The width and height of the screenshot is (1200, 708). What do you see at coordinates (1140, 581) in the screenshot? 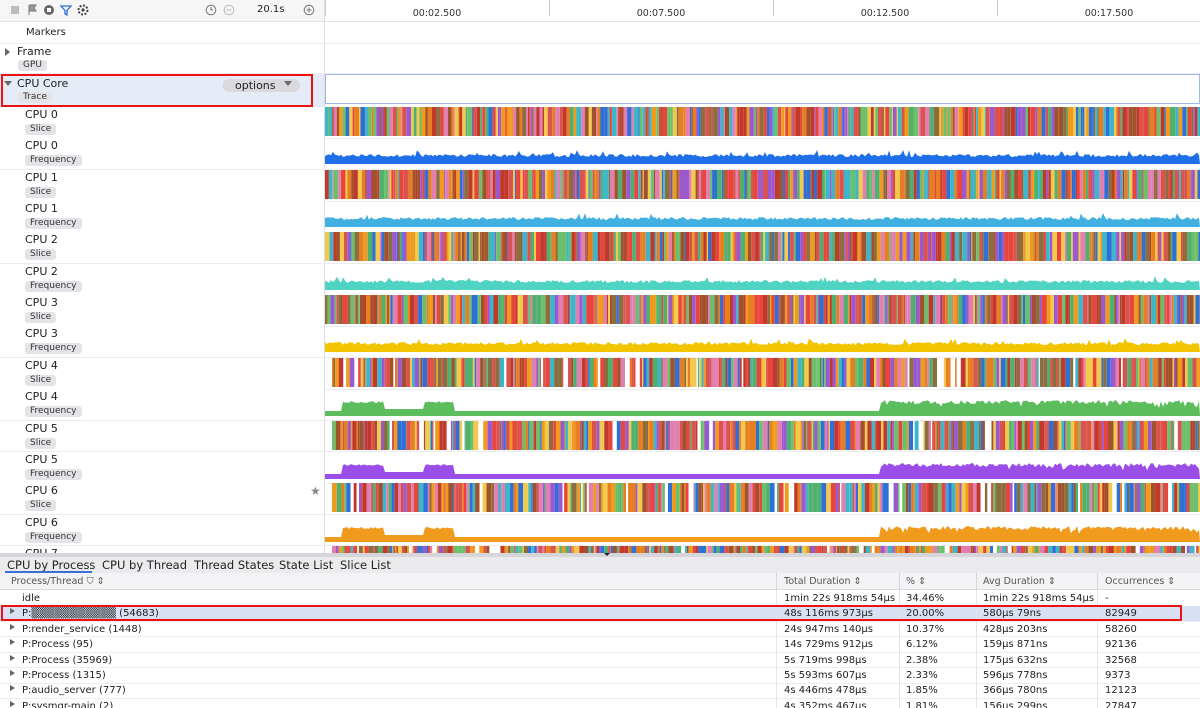
I see `col-header-occurrences: Occurrences ⇕` at bounding box center [1140, 581].